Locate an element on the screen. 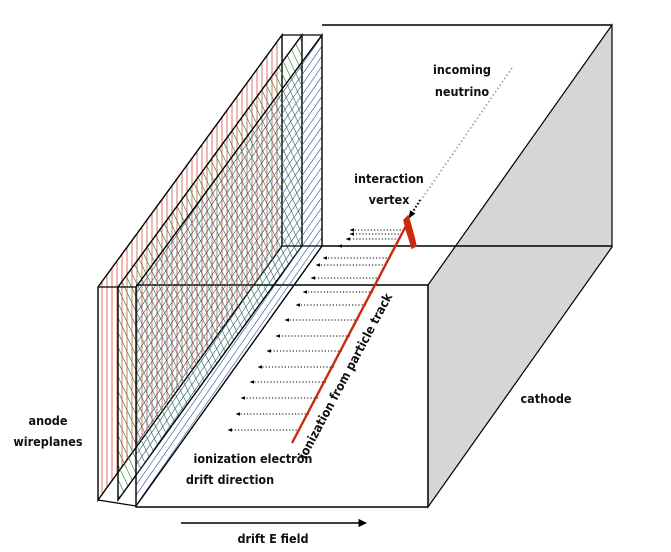 The height and width of the screenshot is (552, 671). particle-track is located at coordinates (350, 332).